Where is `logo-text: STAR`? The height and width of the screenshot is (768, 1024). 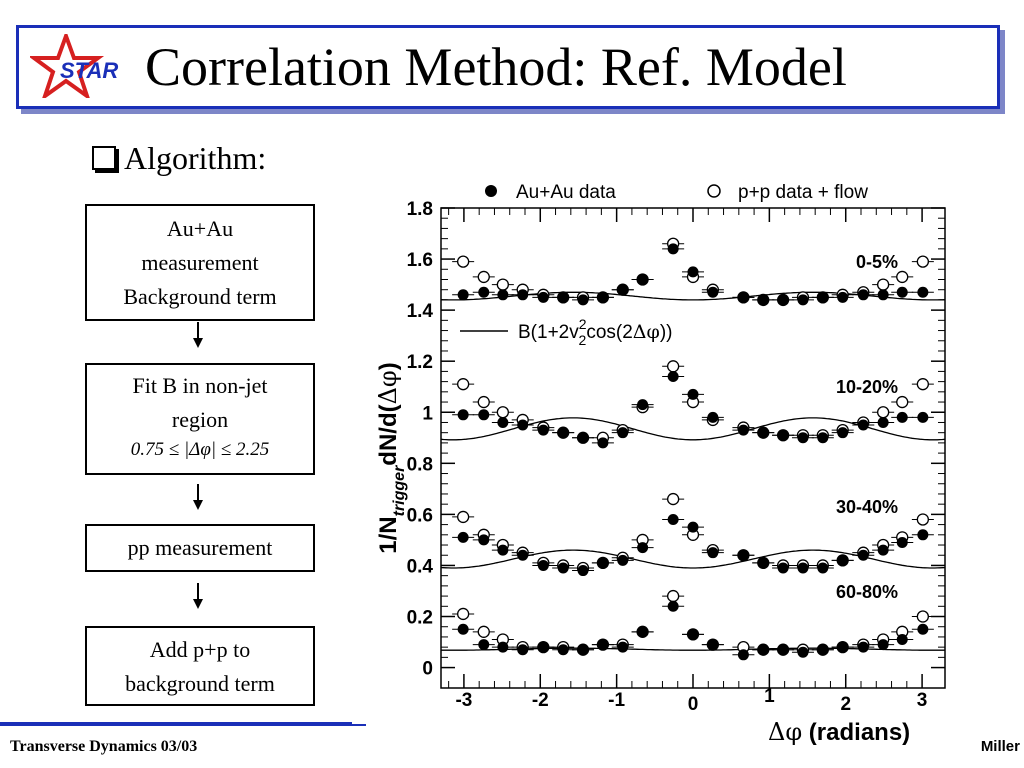 logo-text: STAR is located at coordinates (89, 70).